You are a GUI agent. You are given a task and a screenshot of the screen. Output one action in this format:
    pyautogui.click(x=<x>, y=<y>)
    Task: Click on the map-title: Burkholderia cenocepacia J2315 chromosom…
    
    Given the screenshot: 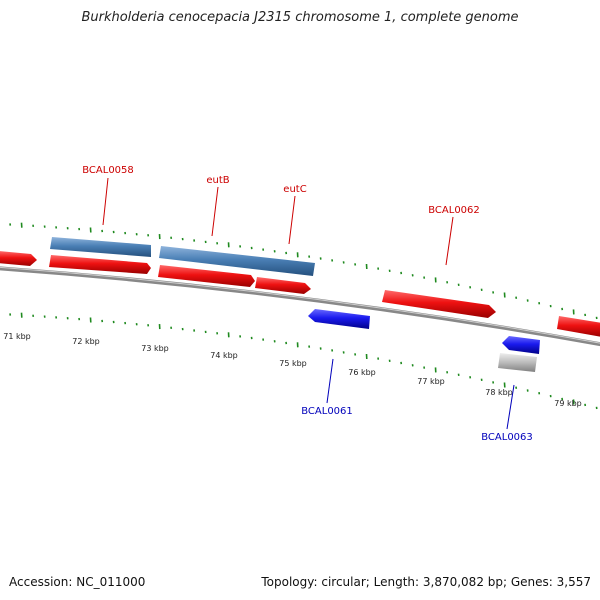 What is the action you would take?
    pyautogui.click(x=300, y=17)
    